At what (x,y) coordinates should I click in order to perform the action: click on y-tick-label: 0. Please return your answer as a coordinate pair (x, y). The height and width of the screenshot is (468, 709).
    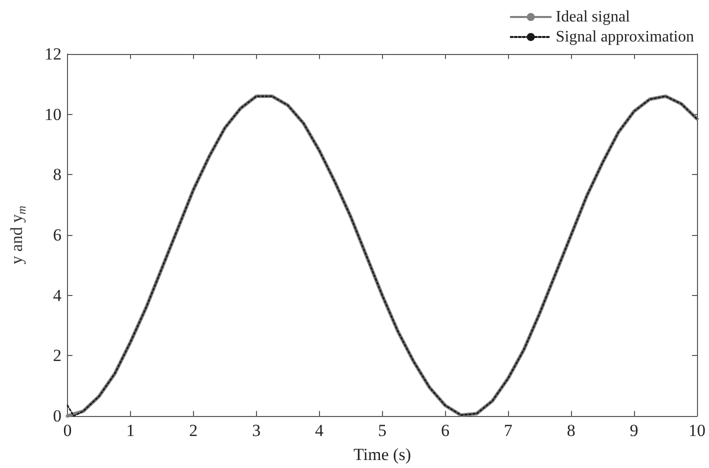
    Looking at the image, I should click on (57, 416).